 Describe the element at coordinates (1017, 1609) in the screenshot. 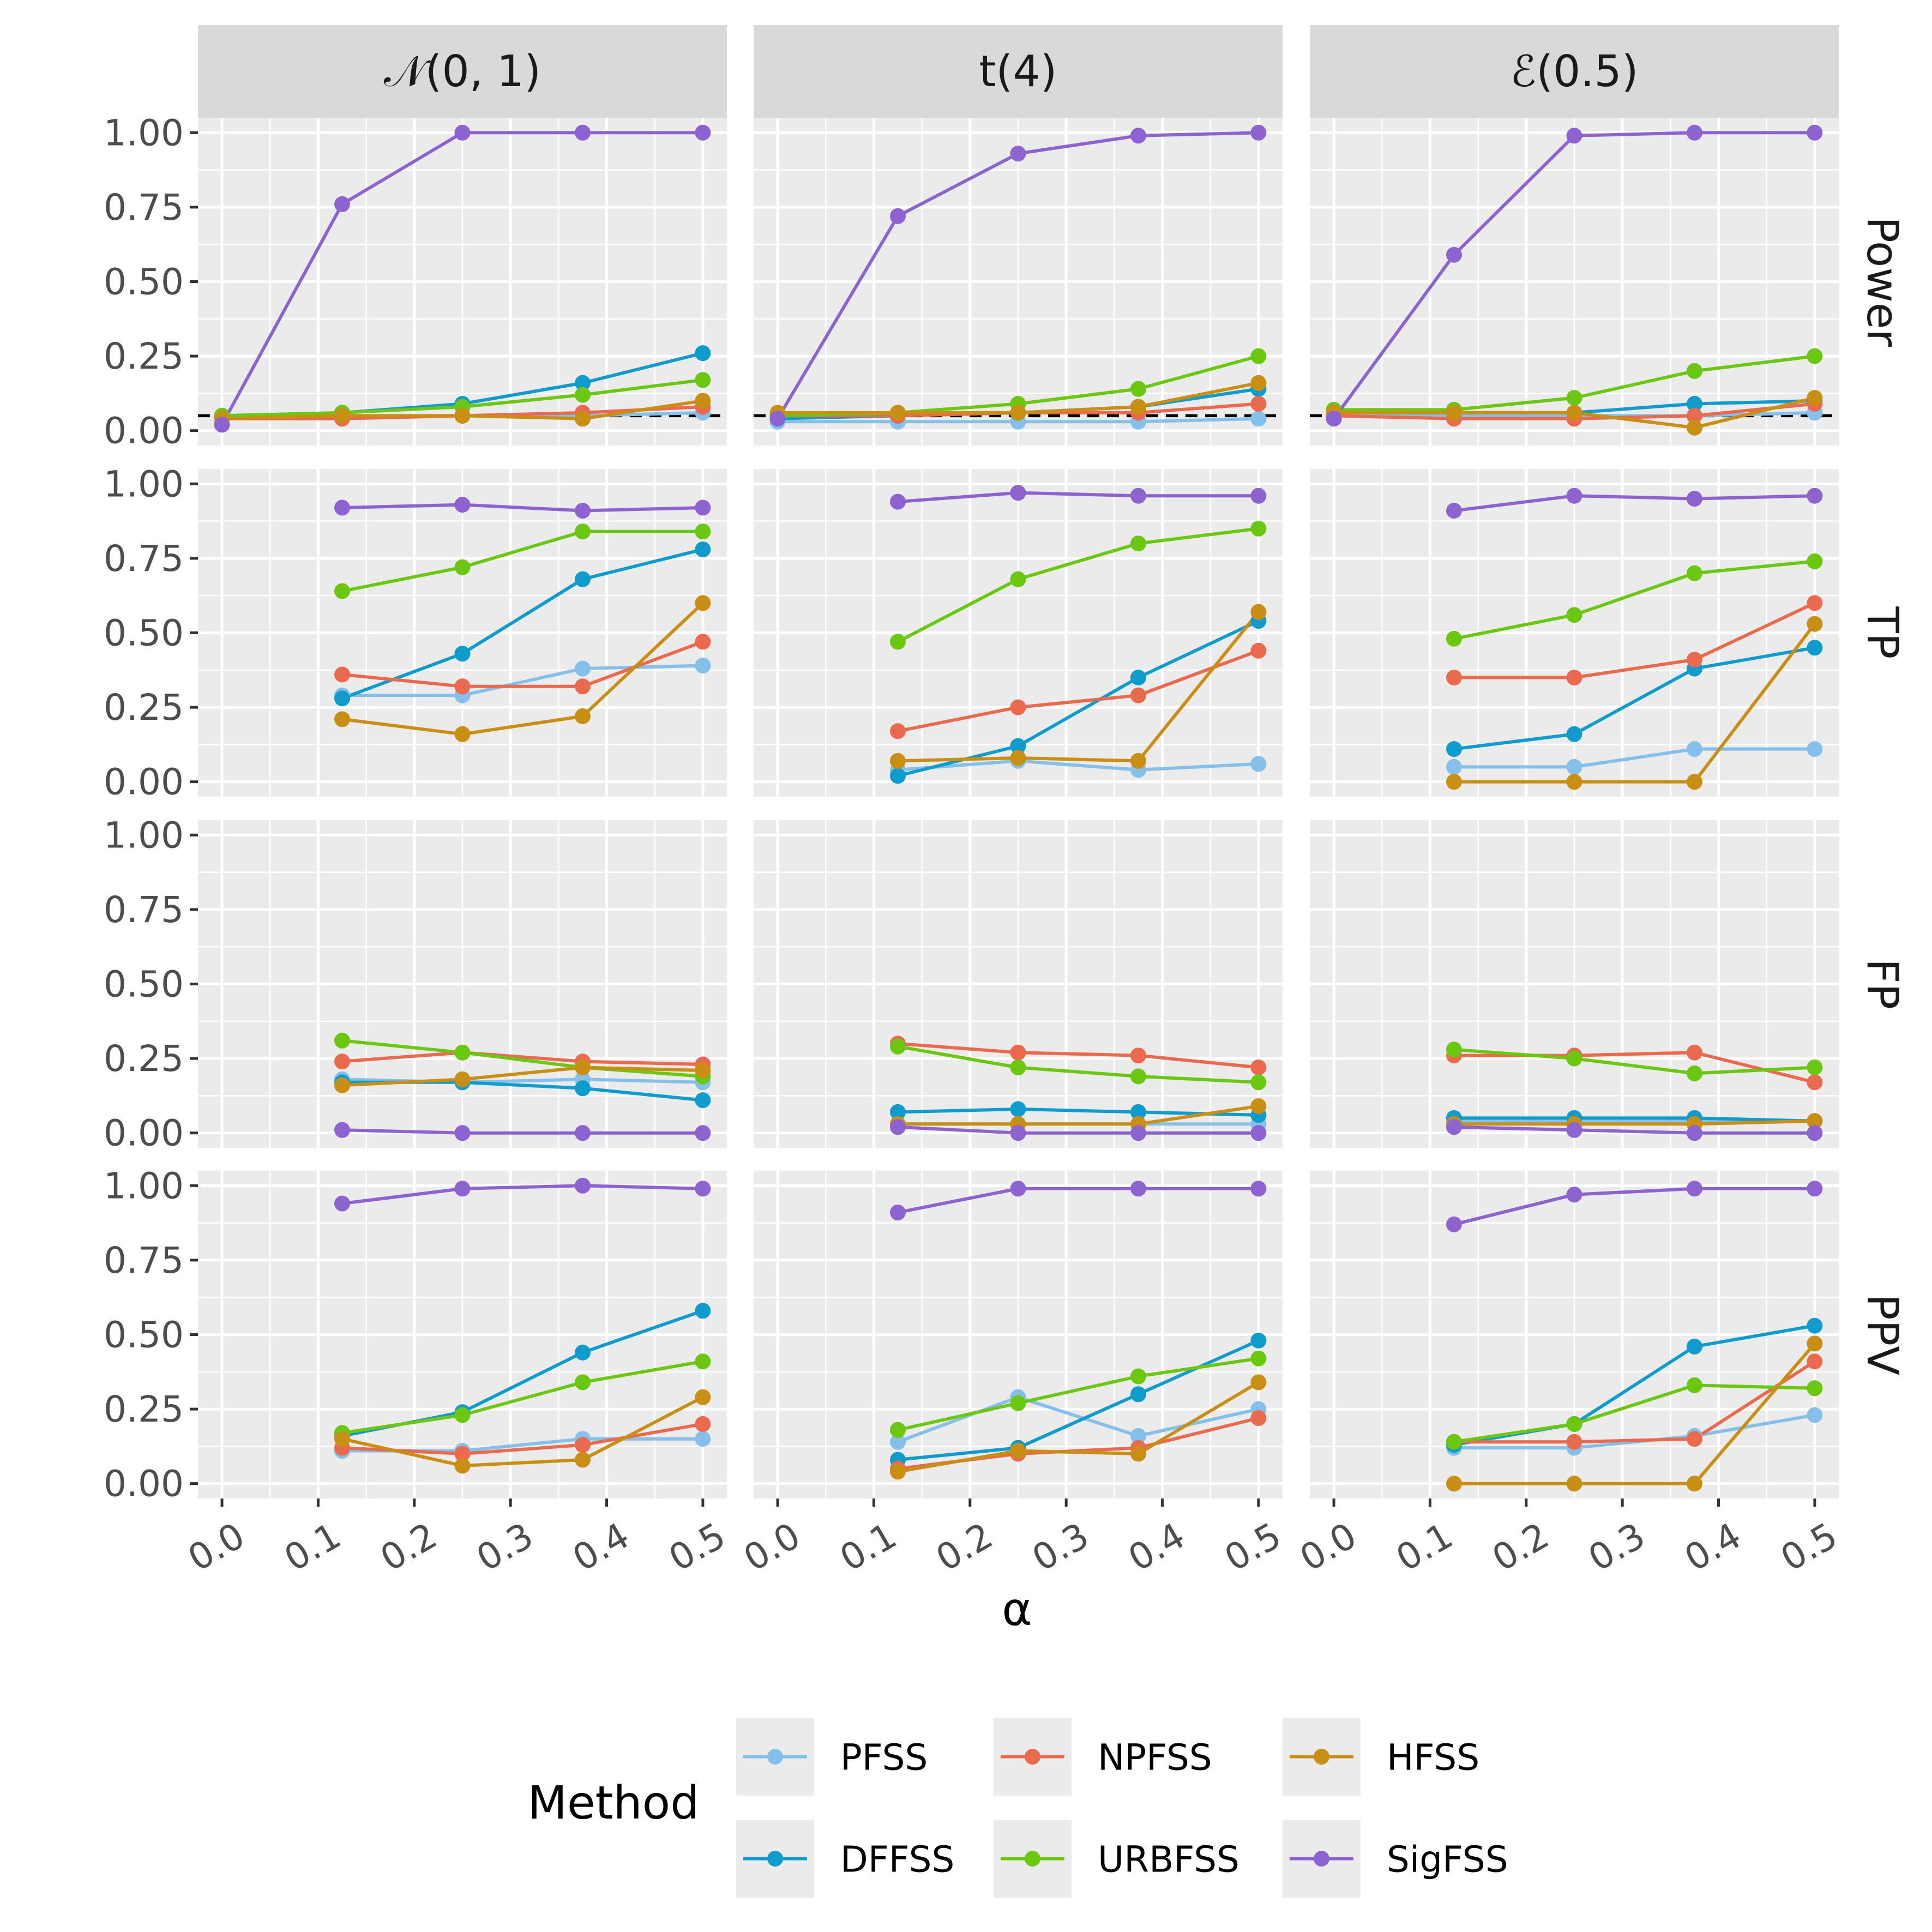

I see `x-axis-title: α` at that location.